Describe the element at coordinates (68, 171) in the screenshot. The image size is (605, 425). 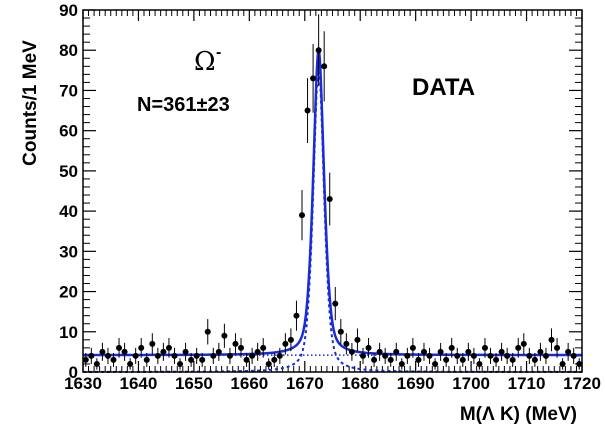
I see `y-tick-label: 50` at that location.